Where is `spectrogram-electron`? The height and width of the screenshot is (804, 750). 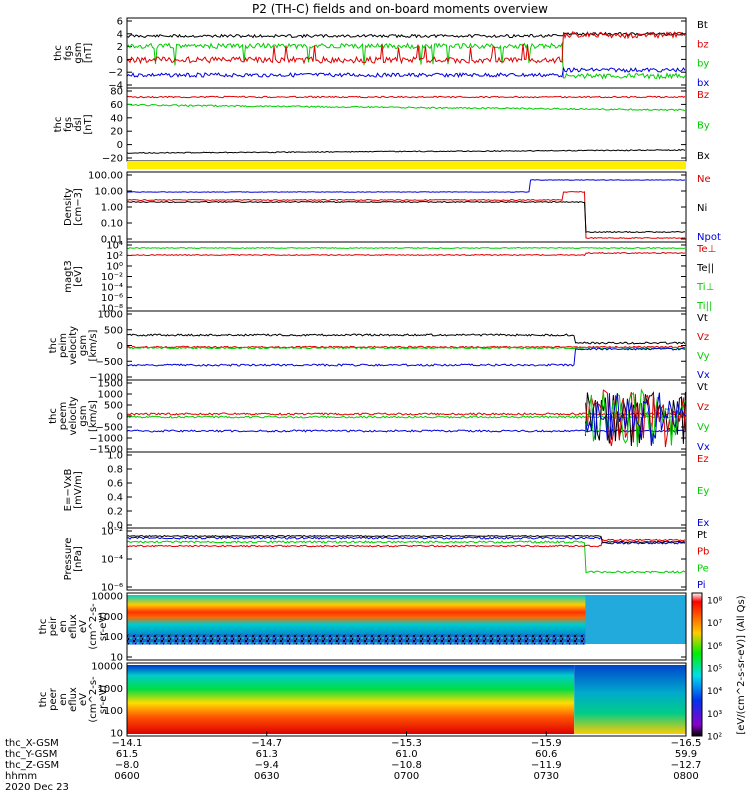 spectrogram-electron is located at coordinates (351, 699).